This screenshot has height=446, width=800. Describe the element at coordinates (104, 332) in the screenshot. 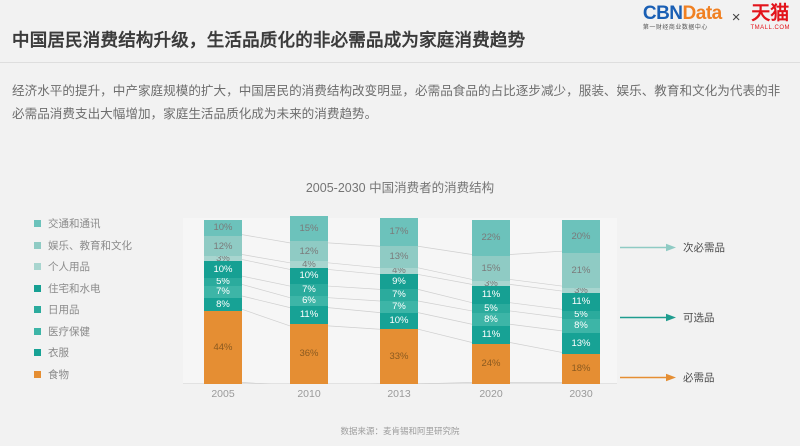

I see `legend-item: 医疗保健` at that location.